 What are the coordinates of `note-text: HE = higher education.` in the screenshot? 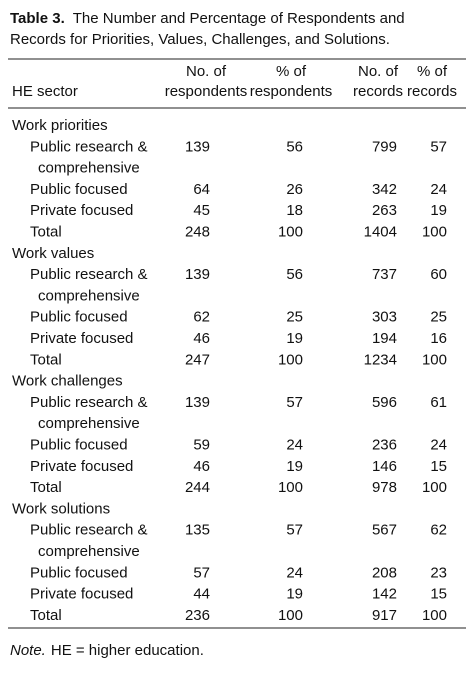 It's located at (127, 650).